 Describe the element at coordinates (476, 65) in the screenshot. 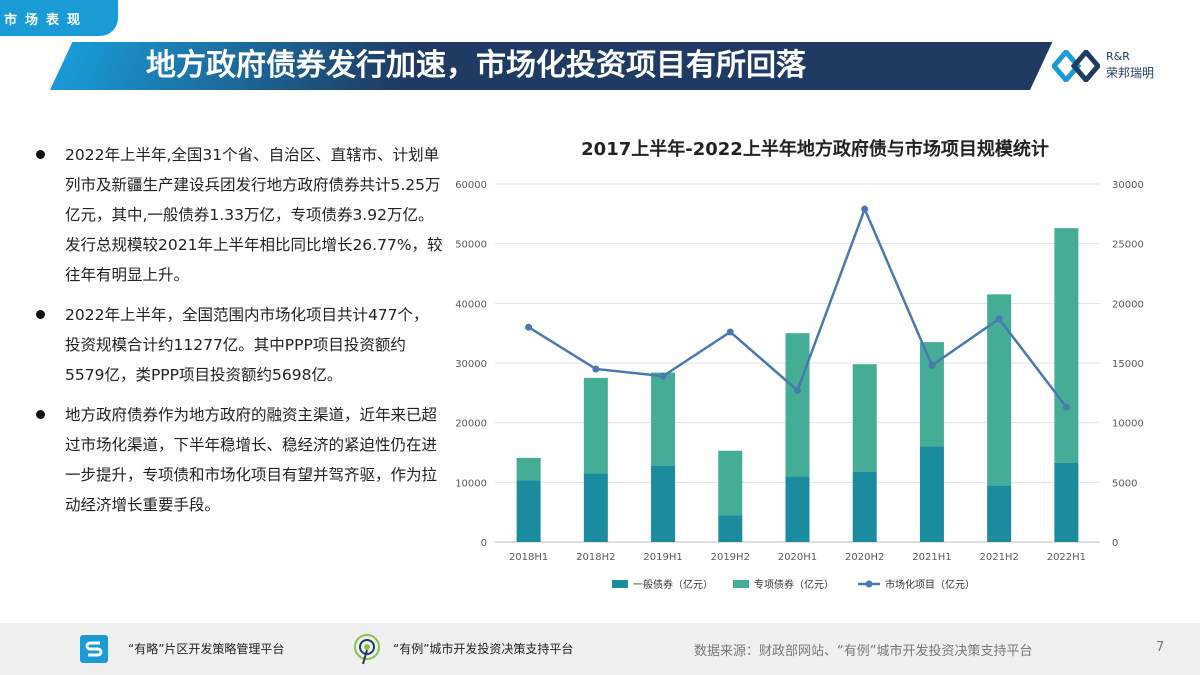

I see `page-title: 地方政府债券发行加速，市场化投资项目有所回落` at that location.